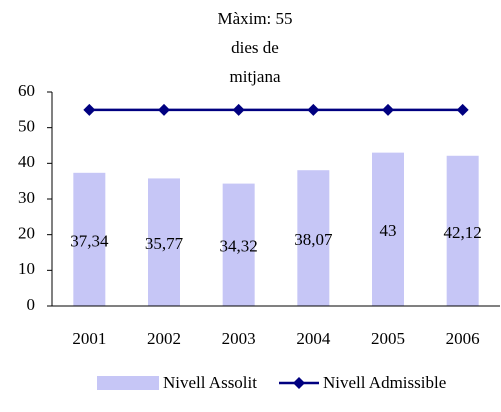 The width and height of the screenshot is (501, 412). Describe the element at coordinates (210, 382) in the screenshot. I see `legend-label: Nivell Assolit` at that location.